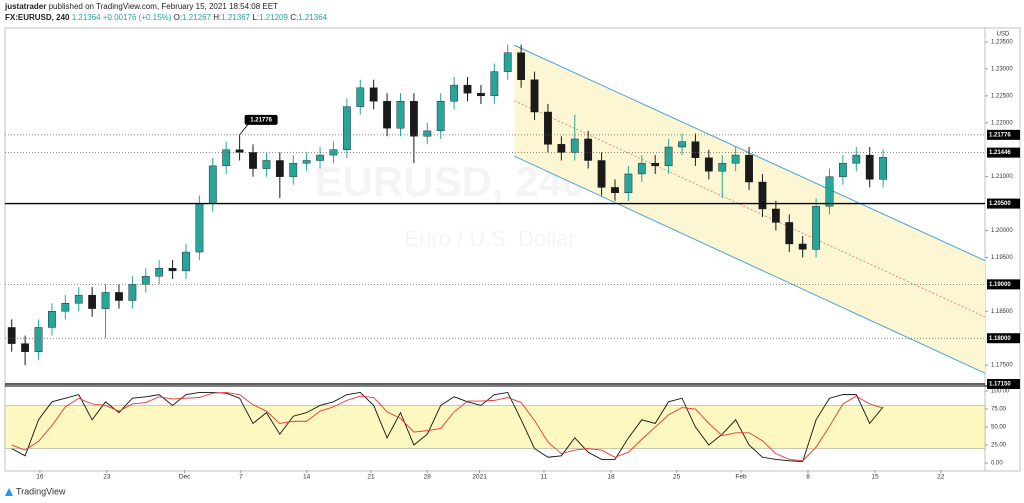 The width and height of the screenshot is (1024, 503). Describe the element at coordinates (178, 17) in the screenshot. I see `ohlc-key: O:` at that location.